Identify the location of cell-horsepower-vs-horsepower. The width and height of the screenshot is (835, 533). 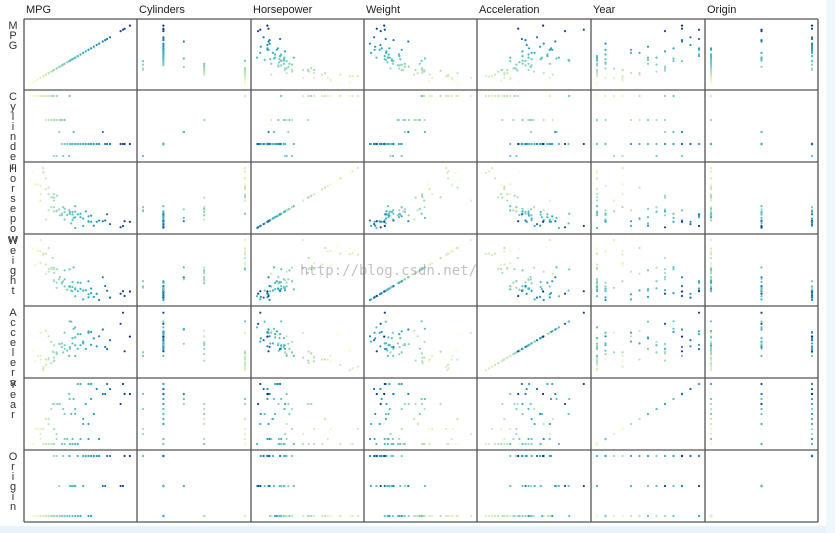
(307, 198).